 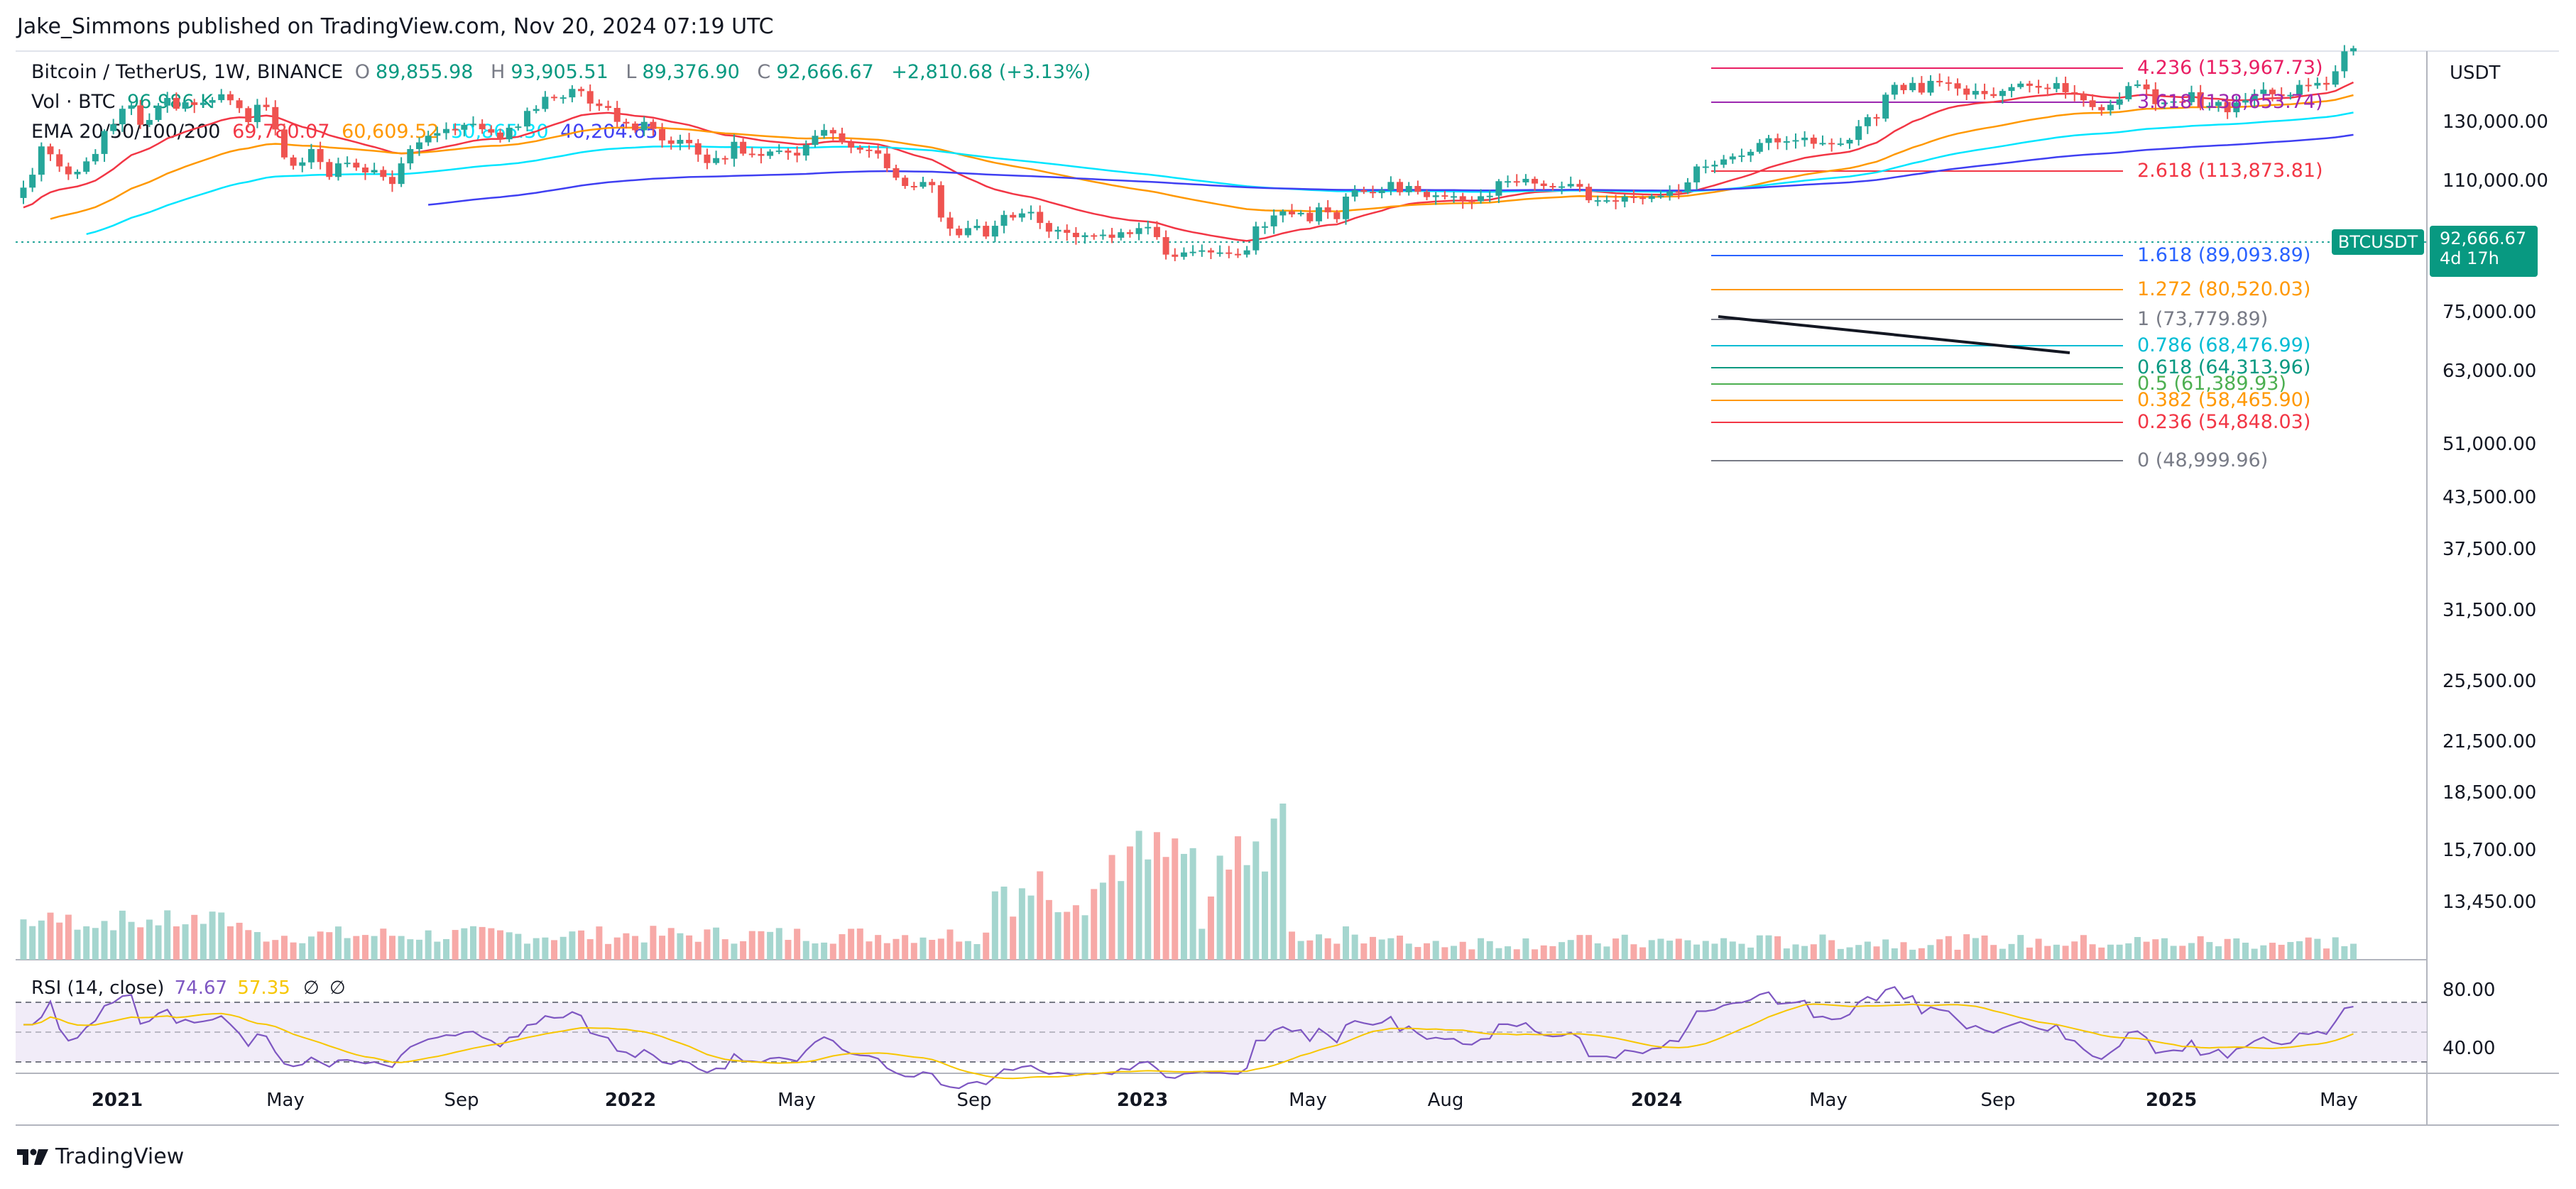 I want to click on ema-label: EMA 20/50/100/200, so click(x=126, y=132).